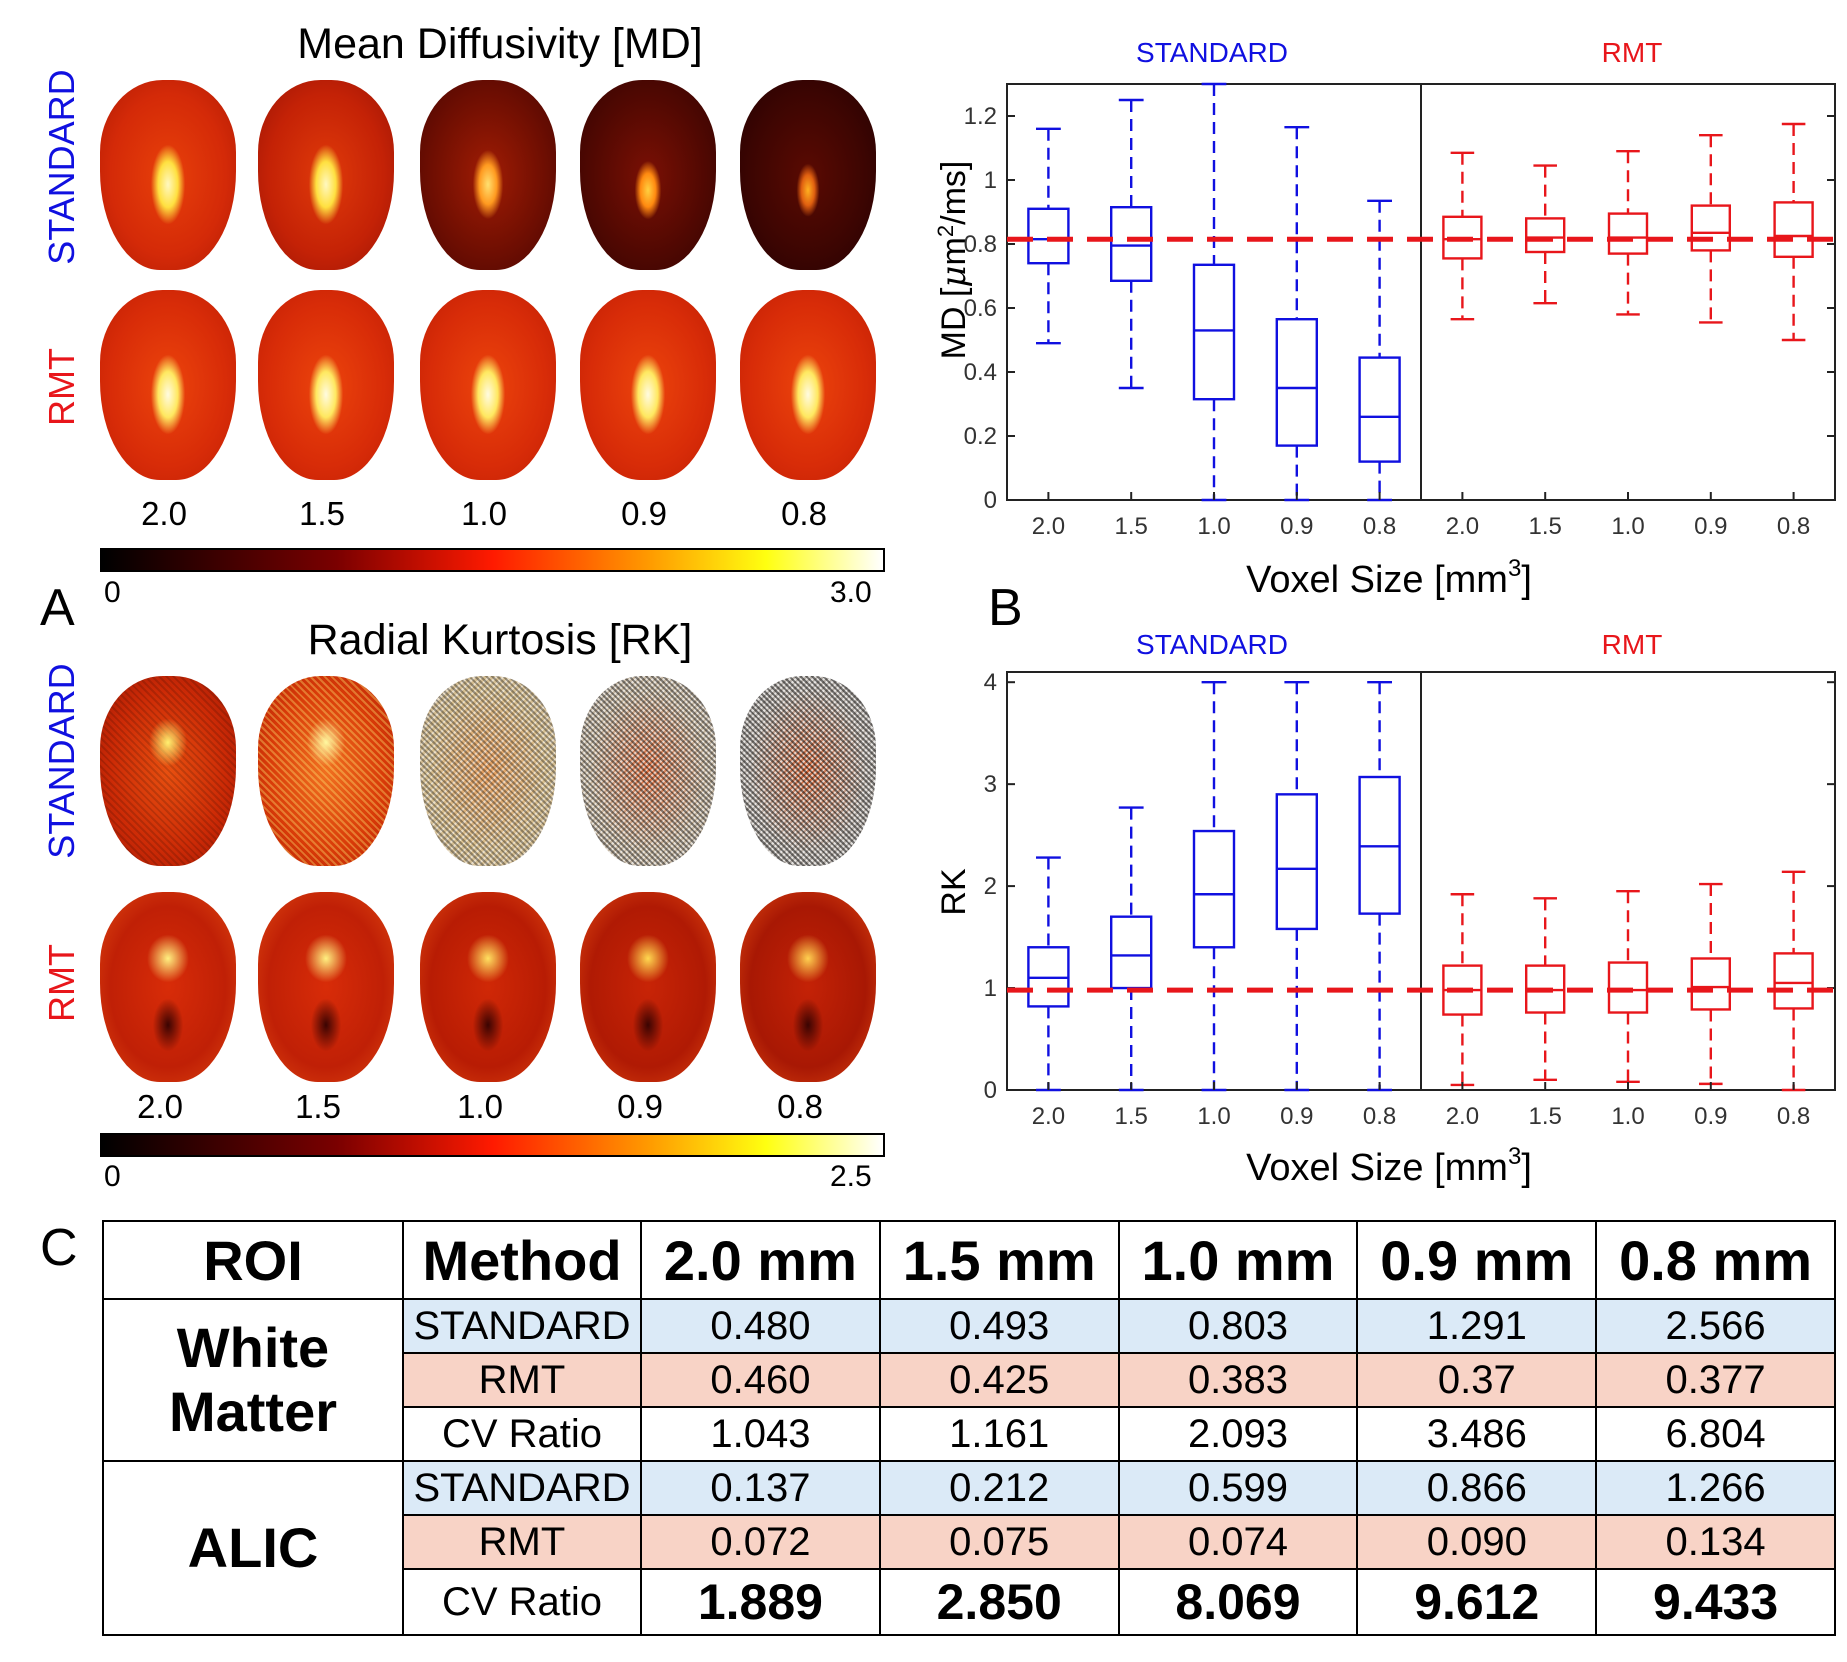 The image size is (1847, 1662). Describe the element at coordinates (1389, 578) in the screenshot. I see `md-x-axis-label: Voxel Size [mm3]` at that location.